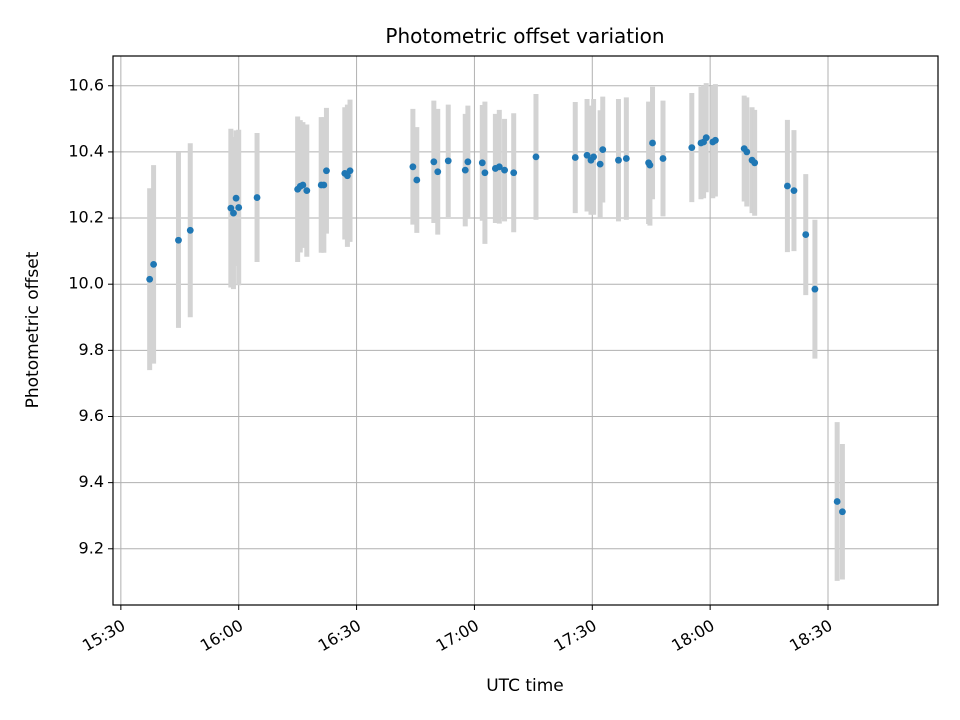  What do you see at coordinates (525, 686) in the screenshot?
I see `x-axis-label: UTC time` at bounding box center [525, 686].